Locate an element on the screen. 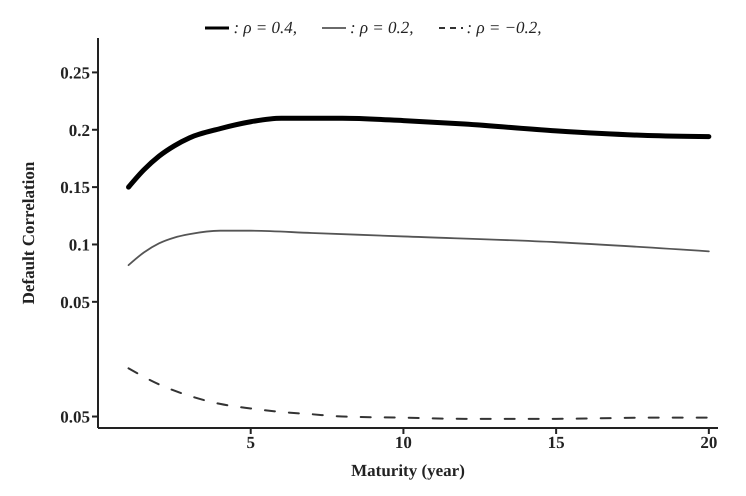  legend-label: : ρ = 0.4, is located at coordinates (265, 28).